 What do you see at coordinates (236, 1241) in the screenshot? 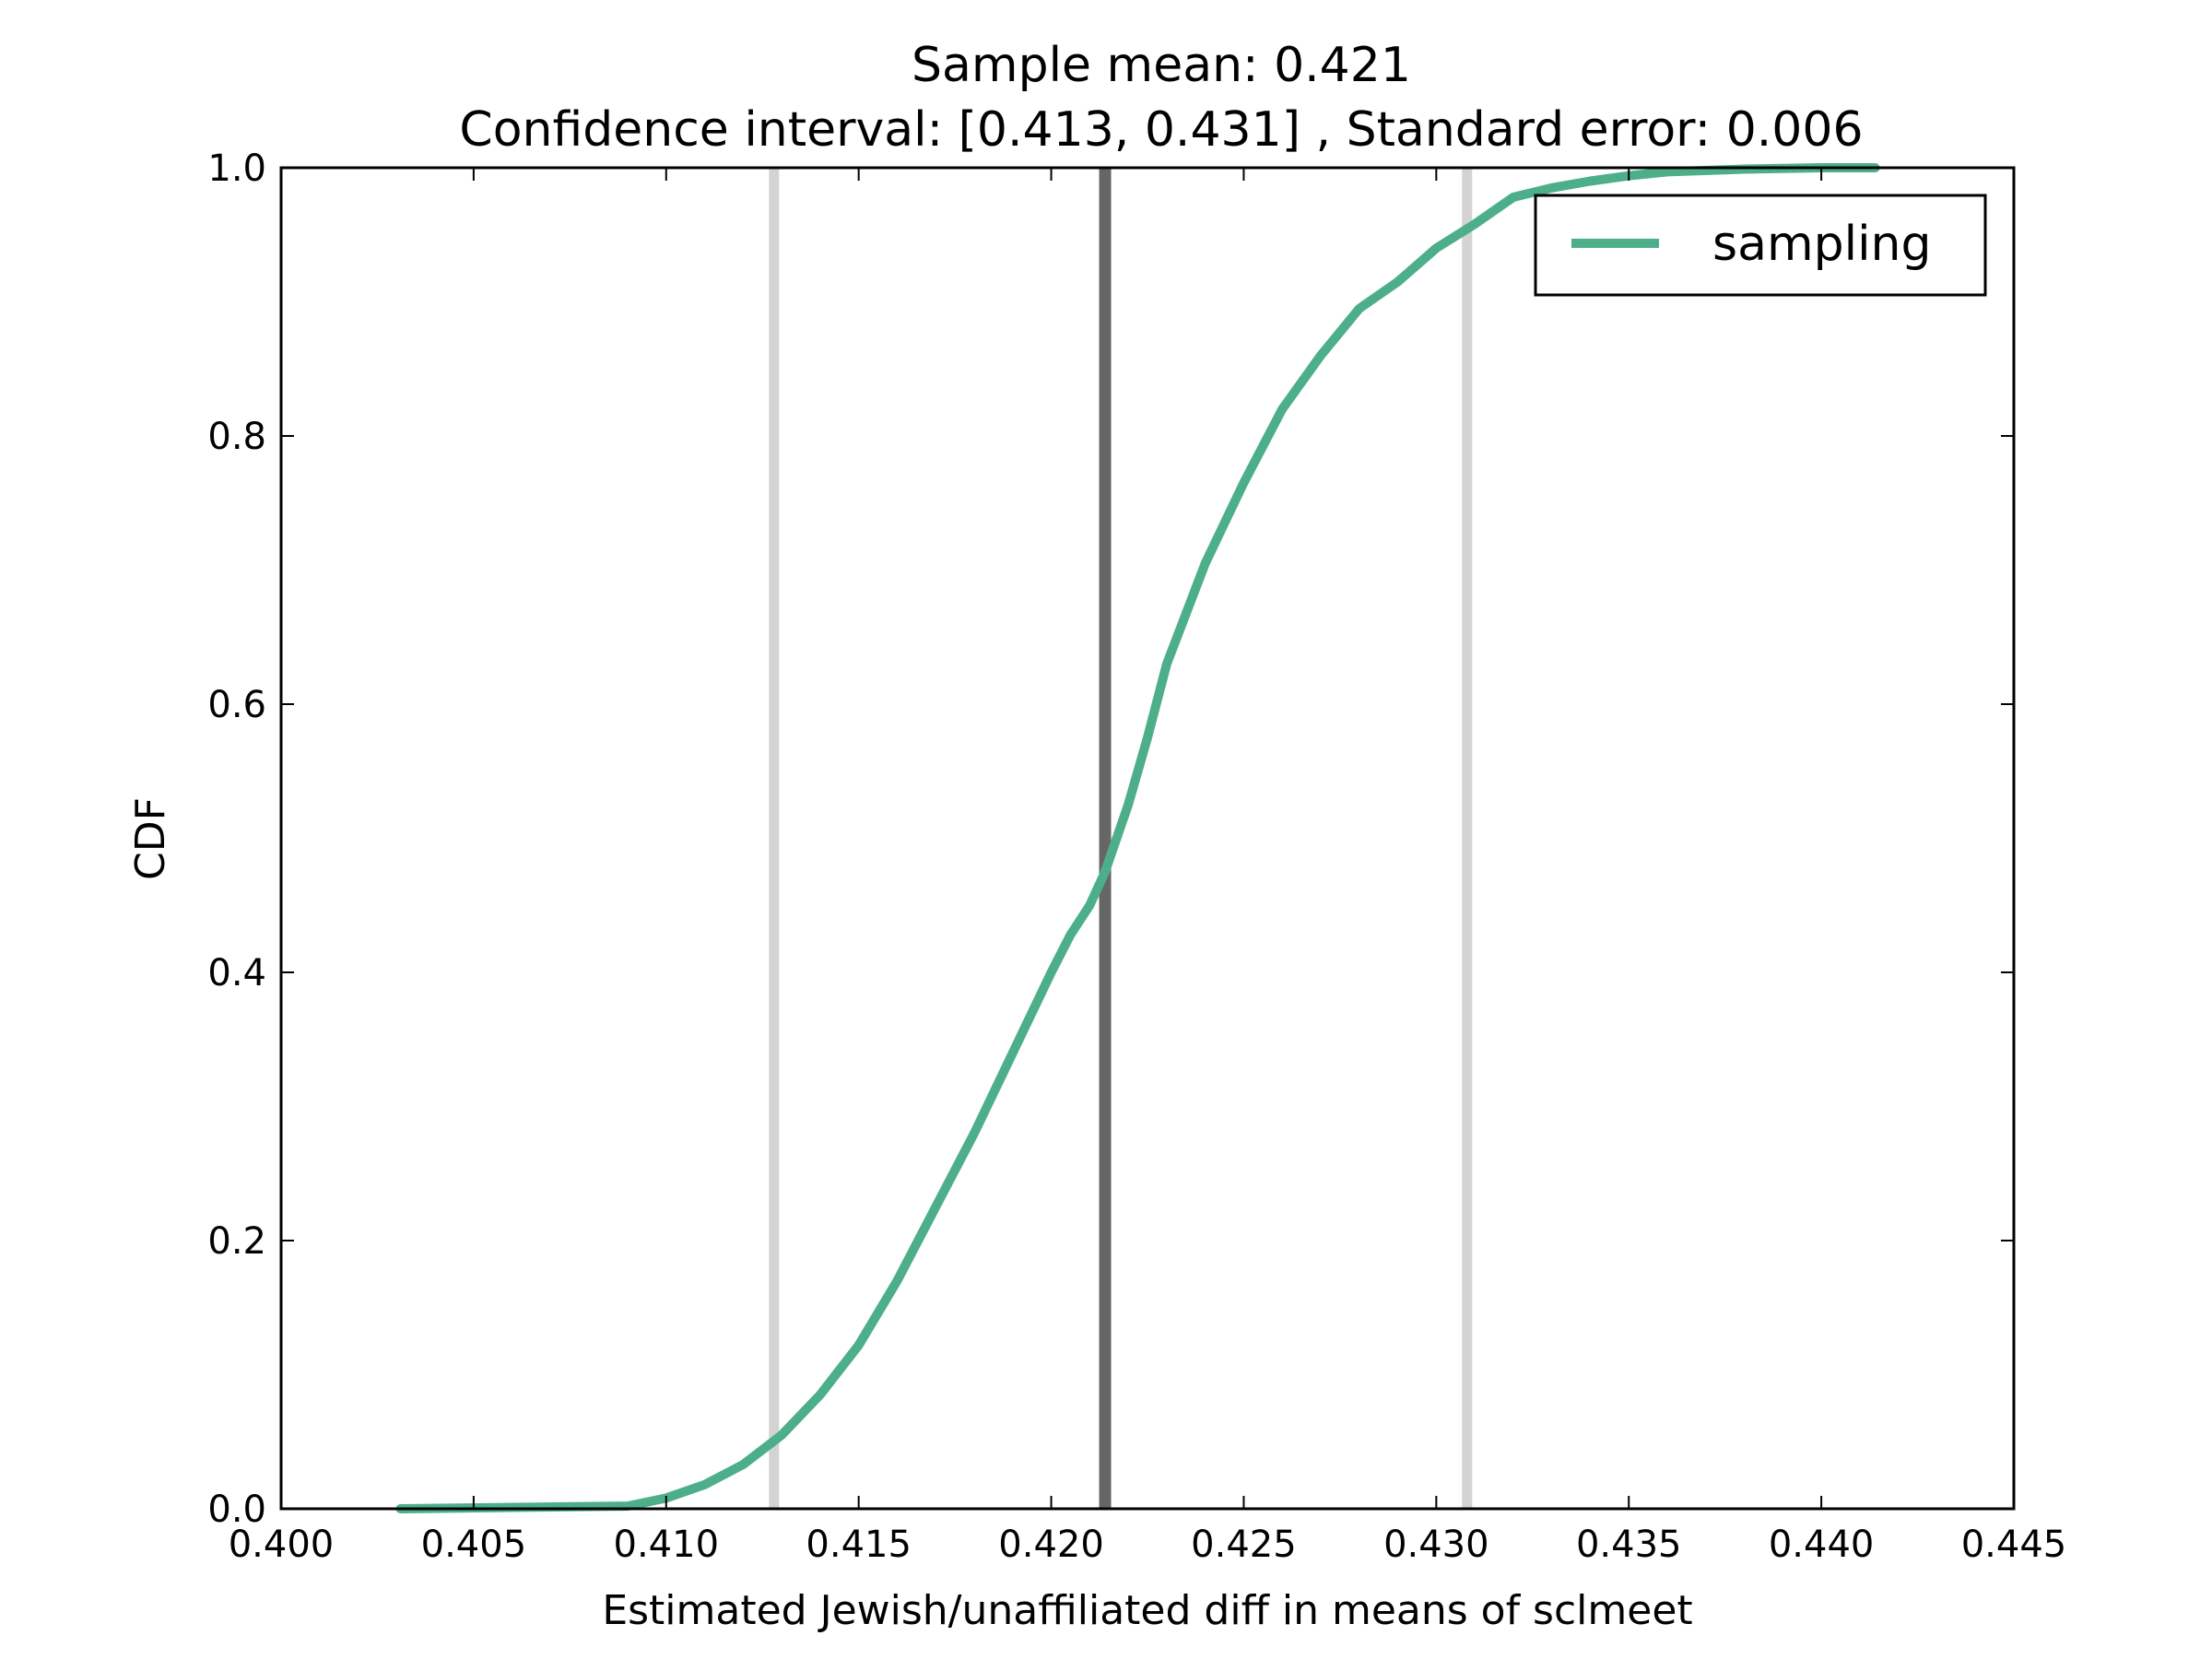
I see `y-tick-label: 0.2` at bounding box center [236, 1241].